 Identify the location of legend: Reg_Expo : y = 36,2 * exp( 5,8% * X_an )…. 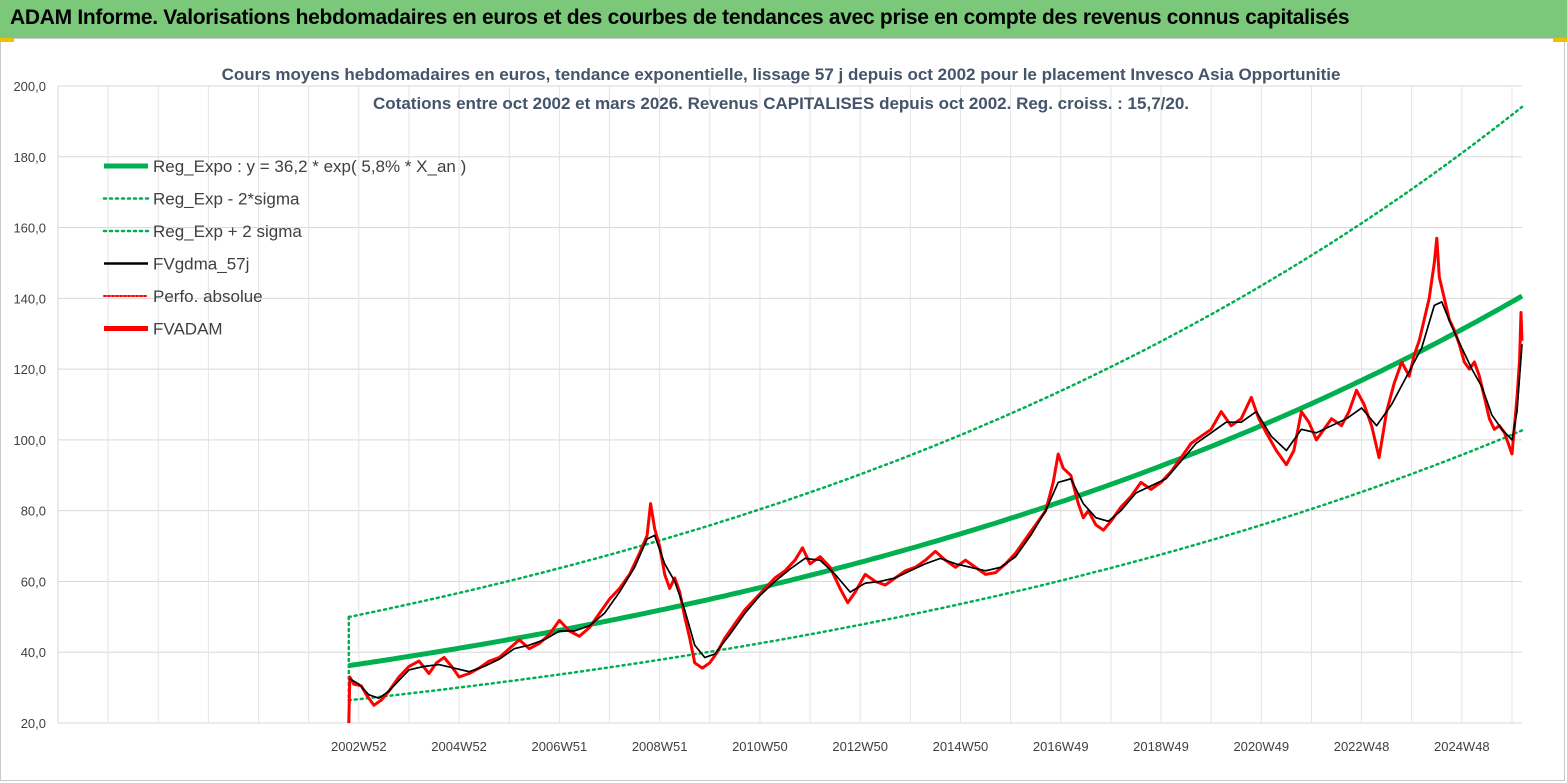
(284, 248).